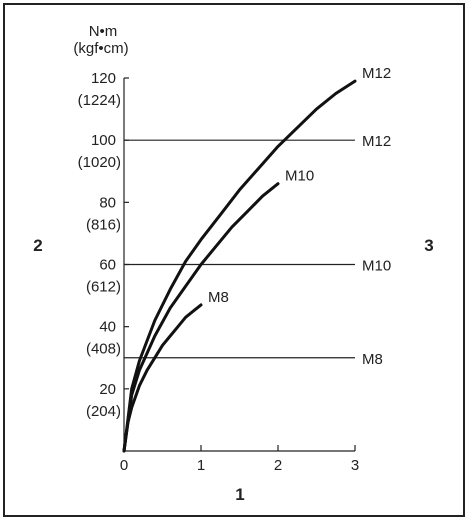 The width and height of the screenshot is (471, 524). Describe the element at coordinates (428, 245) in the screenshot. I see `marker-3: 3` at that location.